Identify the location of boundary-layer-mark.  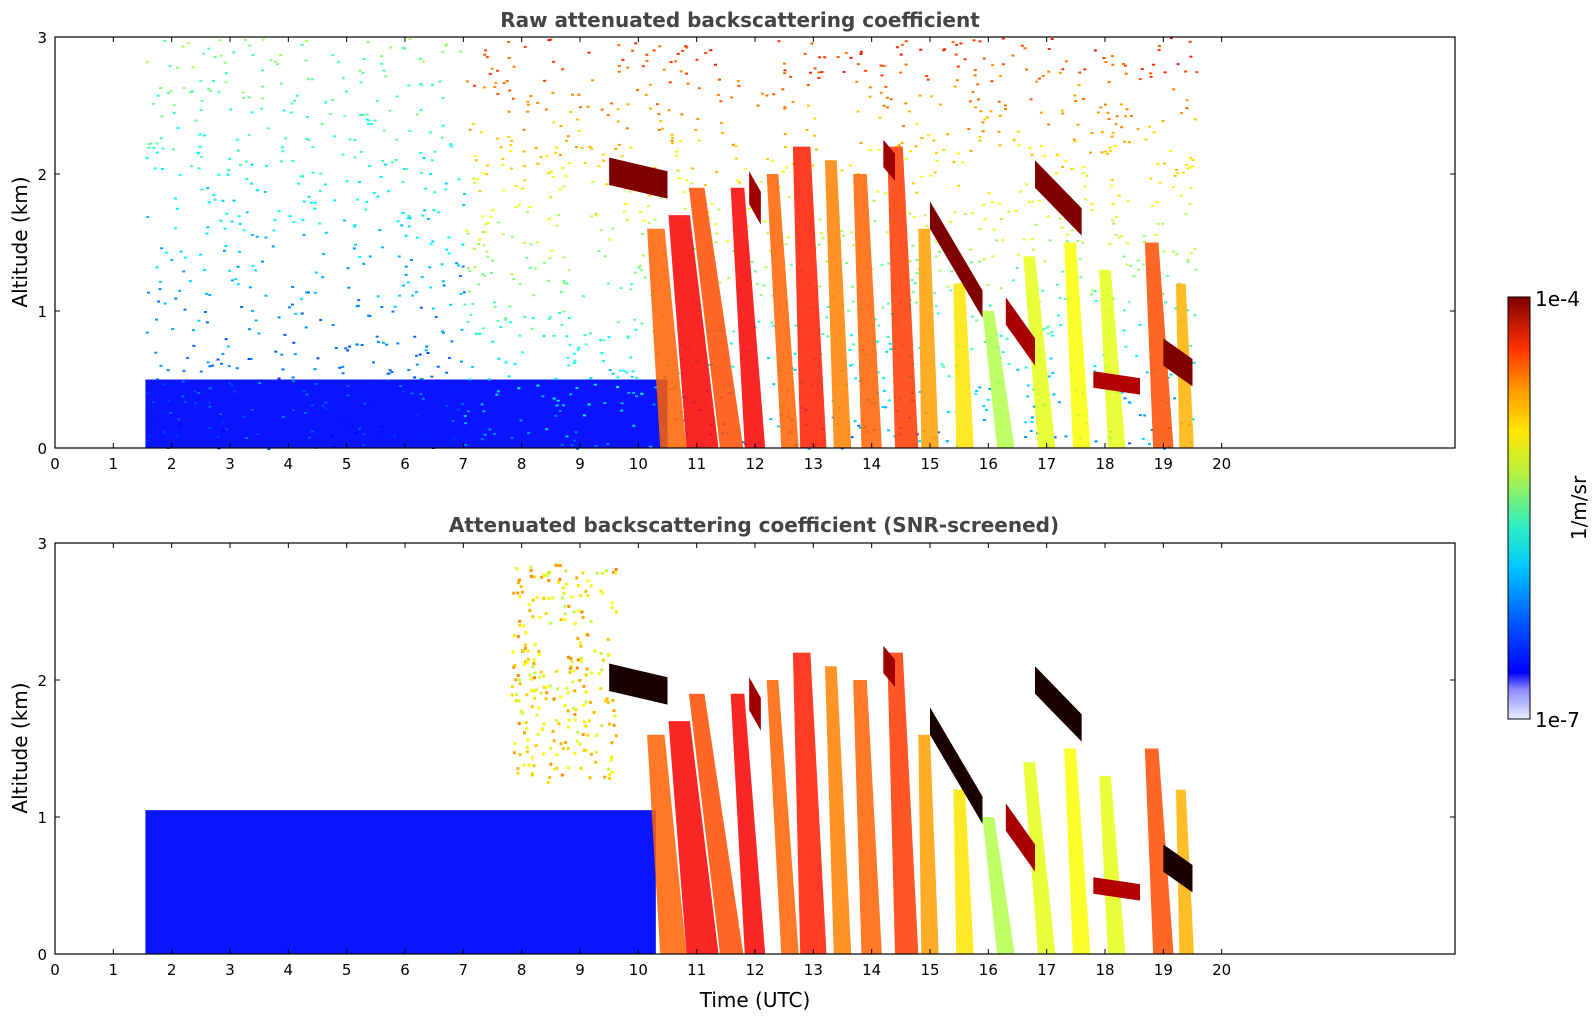
(400, 882).